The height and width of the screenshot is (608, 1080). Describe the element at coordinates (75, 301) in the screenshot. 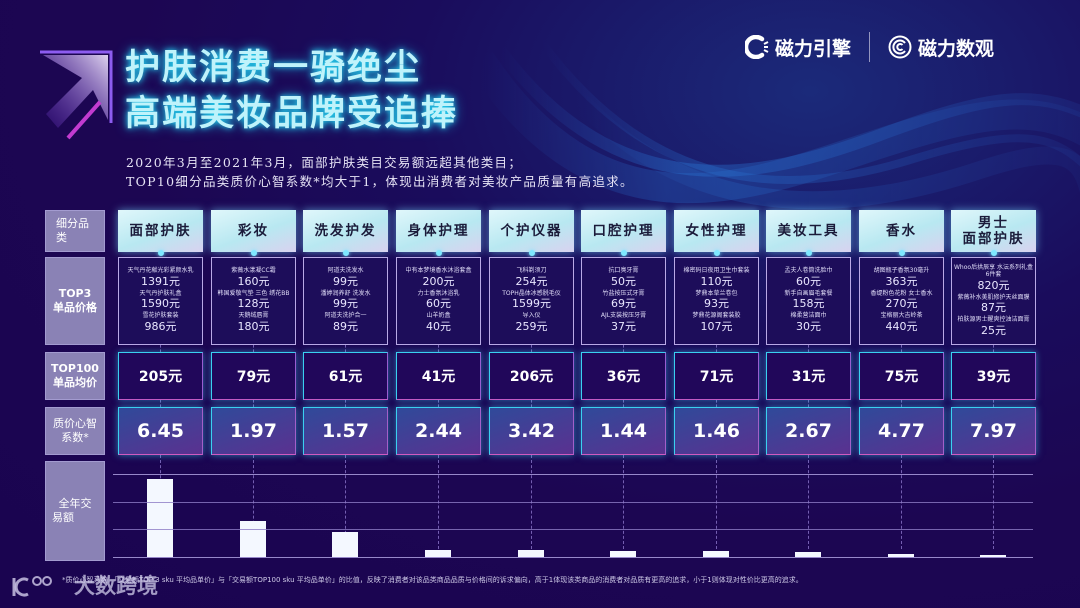

I see `row-label-top3: TOP3 单品价格` at that location.